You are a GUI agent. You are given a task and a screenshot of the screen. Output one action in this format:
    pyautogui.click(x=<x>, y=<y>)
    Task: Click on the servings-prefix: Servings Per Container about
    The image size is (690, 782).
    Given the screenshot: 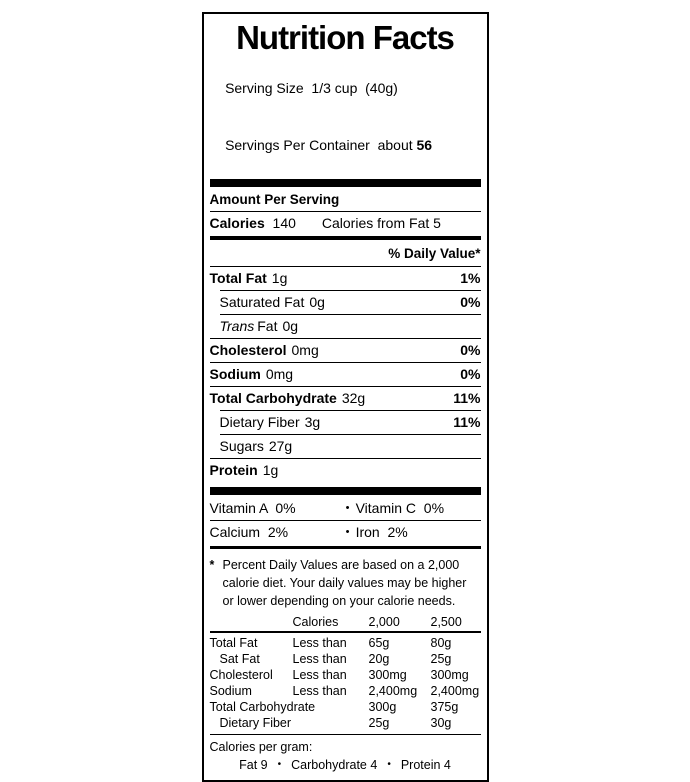 What is the action you would take?
    pyautogui.click(x=321, y=145)
    